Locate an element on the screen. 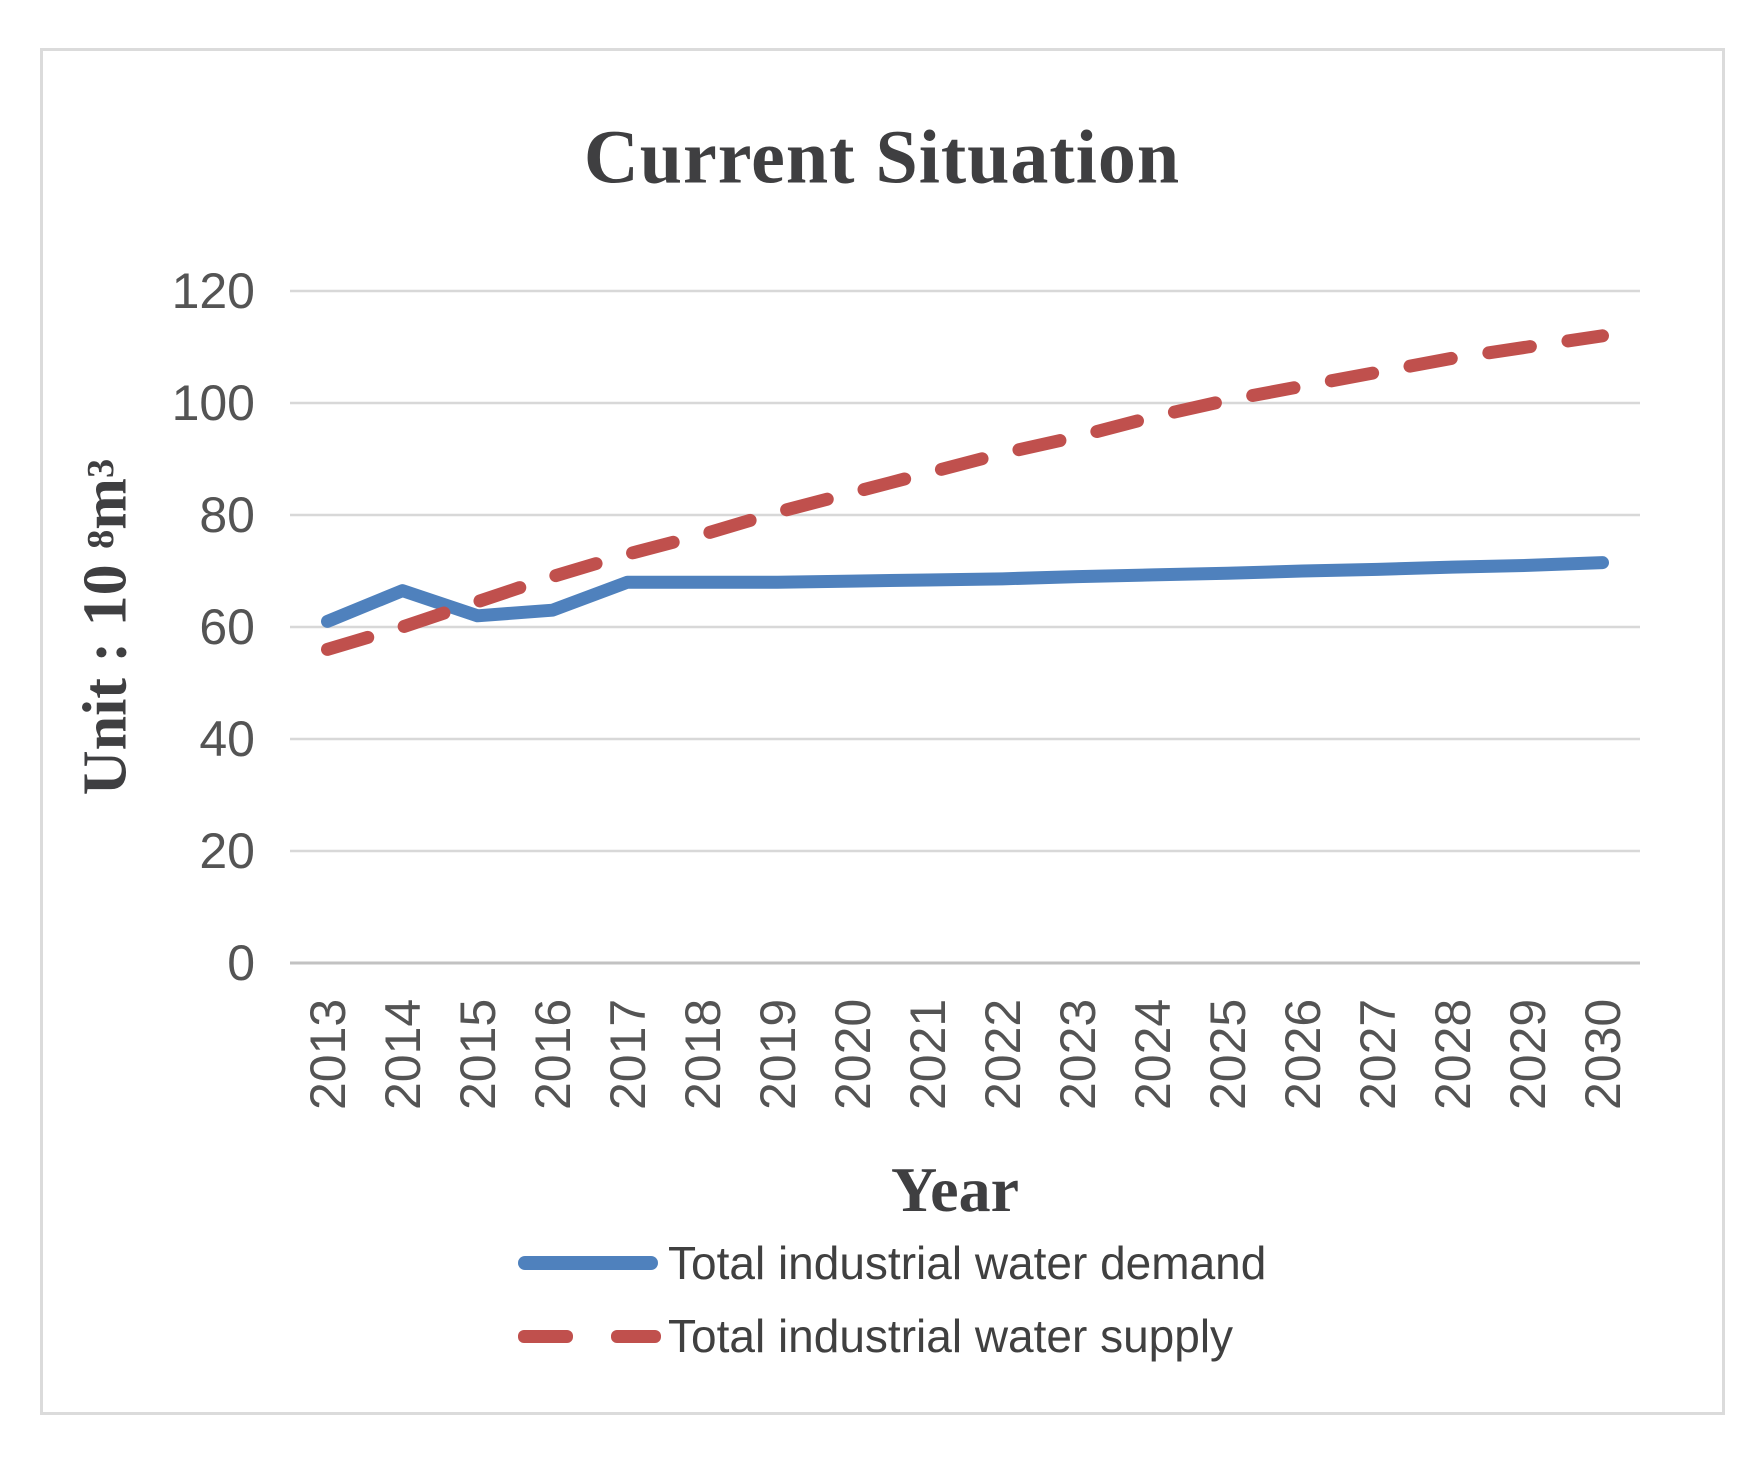  x-tick-label-2022: 2022 is located at coordinates (1002, 1054).